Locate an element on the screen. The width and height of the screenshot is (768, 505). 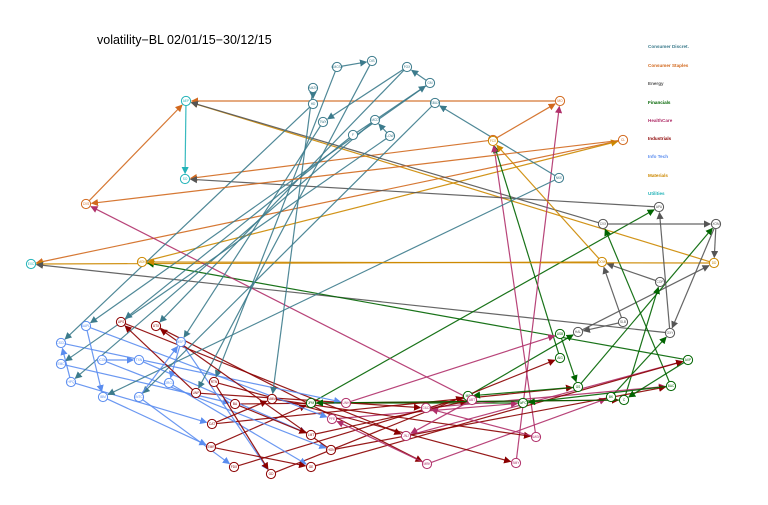
edge-oxy-exc is located at coordinates (350, 297).